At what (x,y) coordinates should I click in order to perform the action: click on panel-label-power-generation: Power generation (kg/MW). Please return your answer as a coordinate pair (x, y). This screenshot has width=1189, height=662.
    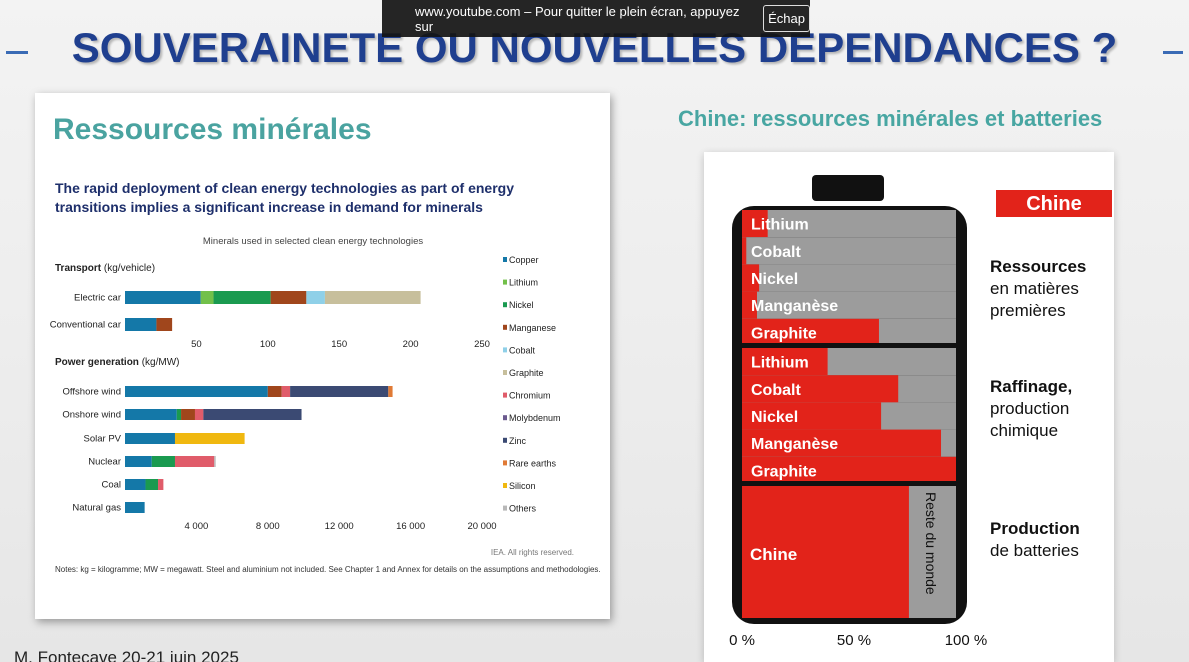
    Looking at the image, I should click on (117, 362).